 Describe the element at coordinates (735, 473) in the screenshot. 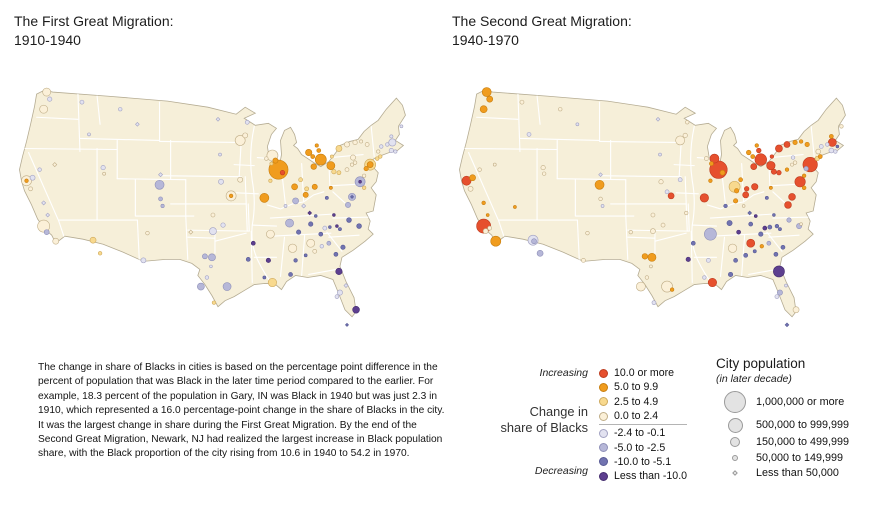

I see `population-circle-icon` at that location.